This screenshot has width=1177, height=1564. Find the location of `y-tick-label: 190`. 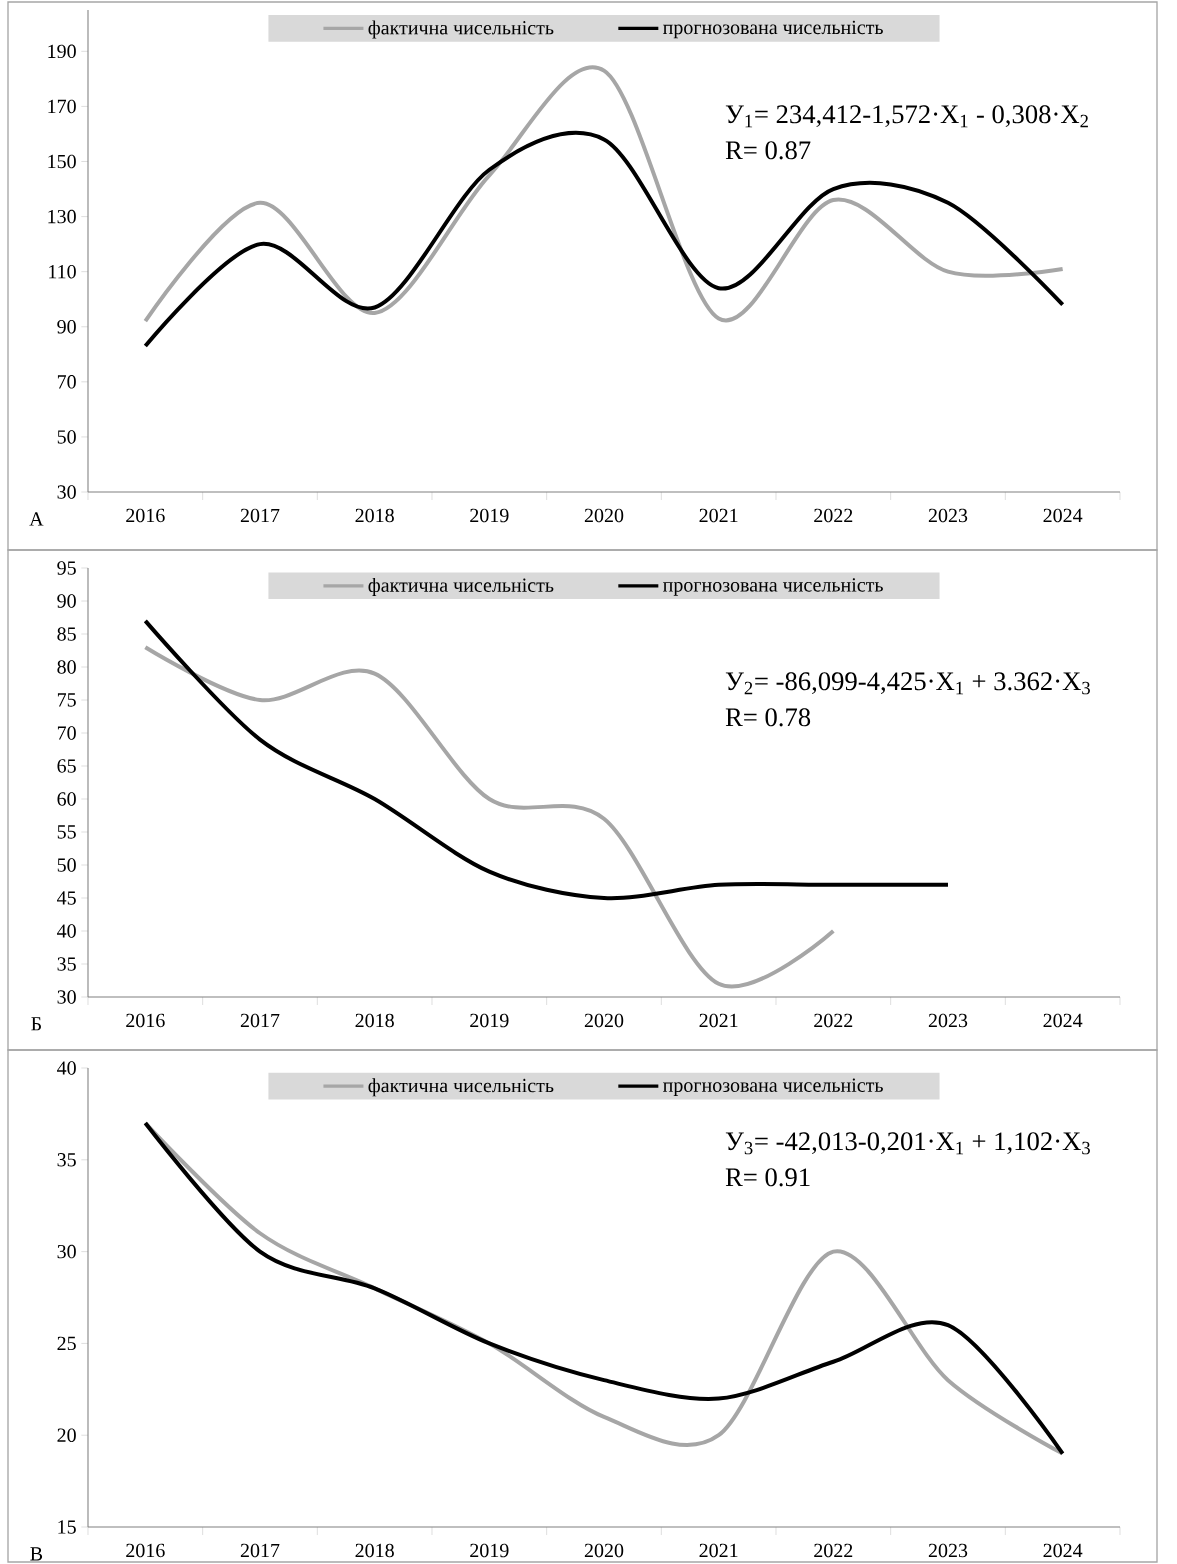

y-tick-label: 190 is located at coordinates (62, 51).